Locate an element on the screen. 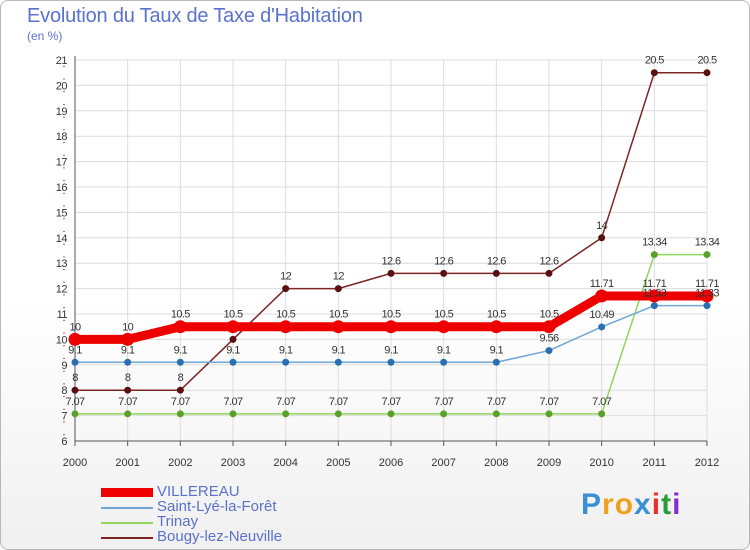  legend-item: Bougy-lez-Neuville is located at coordinates (231, 536).